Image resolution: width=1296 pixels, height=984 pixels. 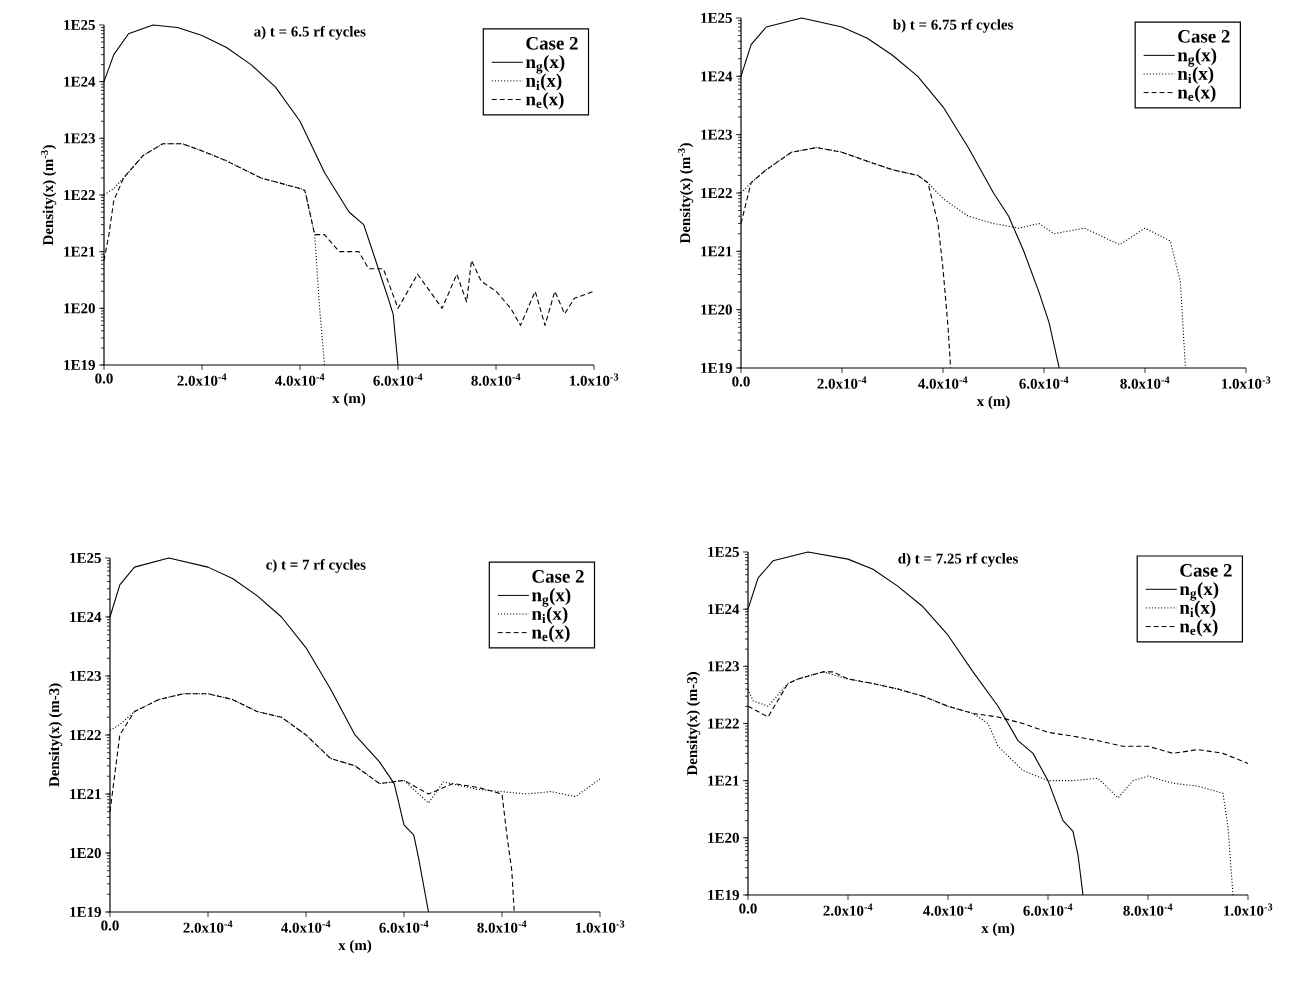 What do you see at coordinates (953, 26) in the screenshot?
I see `chart-title: b) t = 6.75 rf cycles` at bounding box center [953, 26].